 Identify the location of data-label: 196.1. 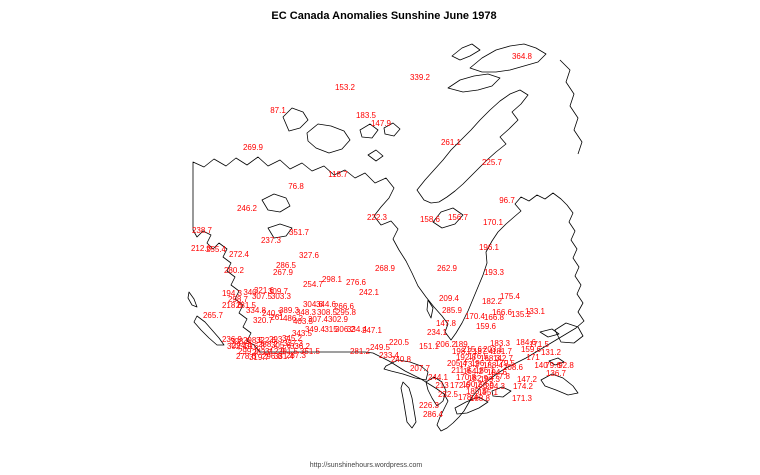
(489, 247).